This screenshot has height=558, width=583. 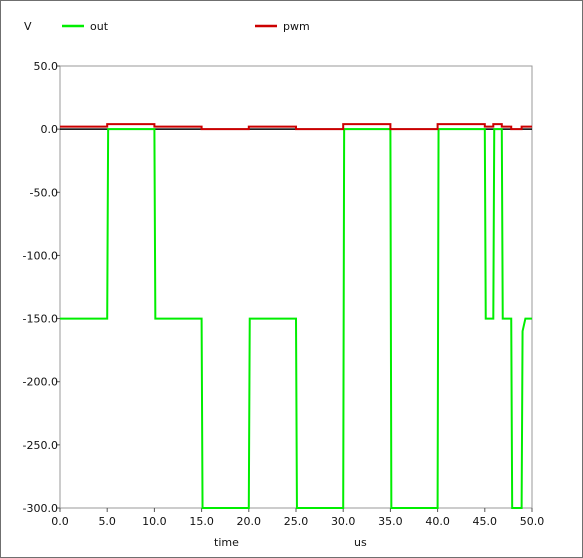 I want to click on x-tick-label: 50.0, so click(x=532, y=521).